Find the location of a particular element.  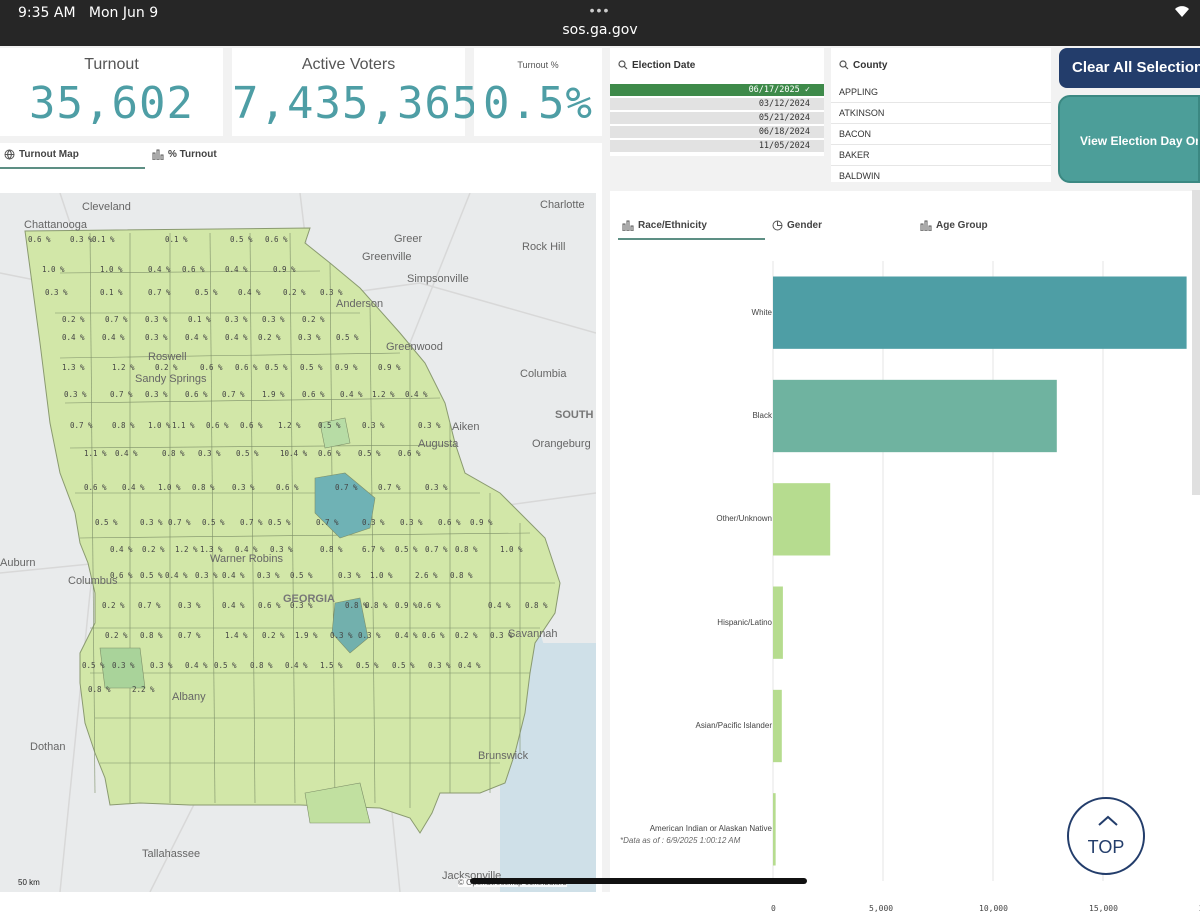

clear-all-selections-button: Clear All Selections is located at coordinates (1129, 68).